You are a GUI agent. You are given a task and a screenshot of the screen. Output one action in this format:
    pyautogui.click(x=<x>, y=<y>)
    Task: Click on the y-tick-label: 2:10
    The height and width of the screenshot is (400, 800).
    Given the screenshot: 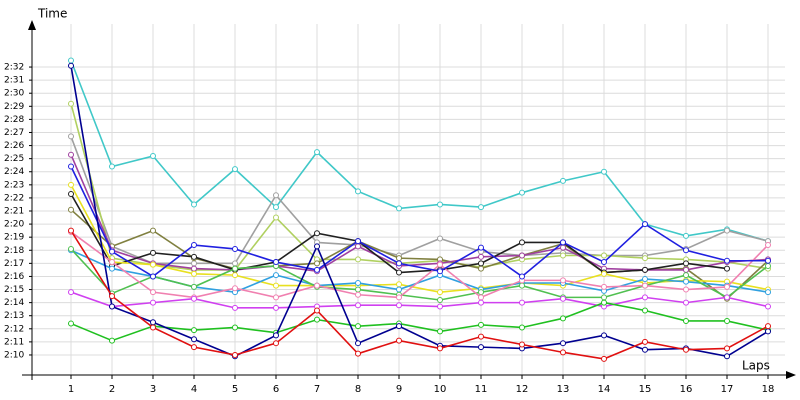 What is the action you would take?
    pyautogui.click(x=14, y=355)
    